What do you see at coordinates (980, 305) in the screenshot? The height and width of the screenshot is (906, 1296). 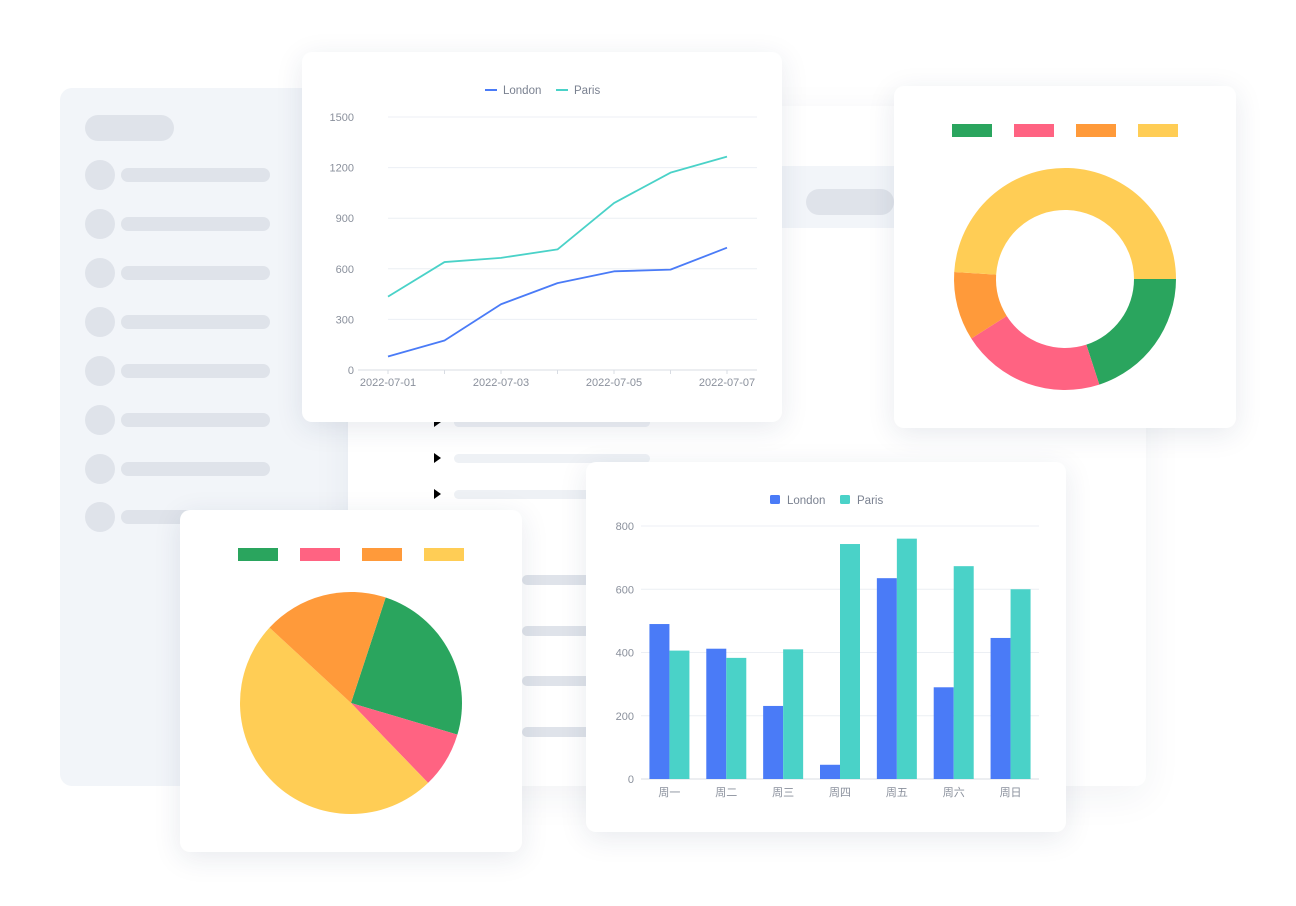 I see `donut-slice-orange` at bounding box center [980, 305].